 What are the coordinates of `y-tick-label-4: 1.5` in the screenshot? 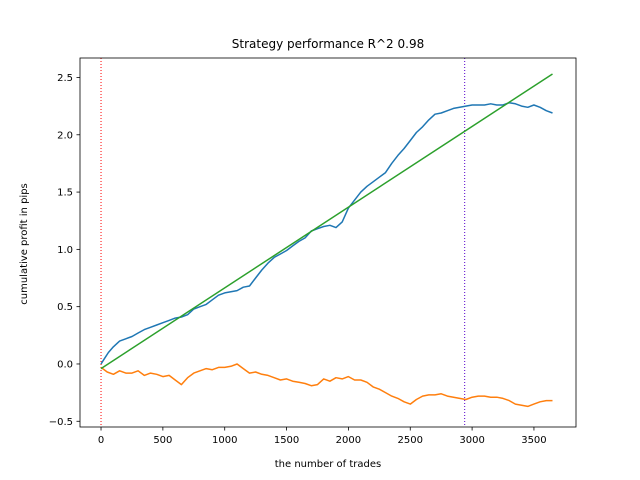 It's located at (65, 193).